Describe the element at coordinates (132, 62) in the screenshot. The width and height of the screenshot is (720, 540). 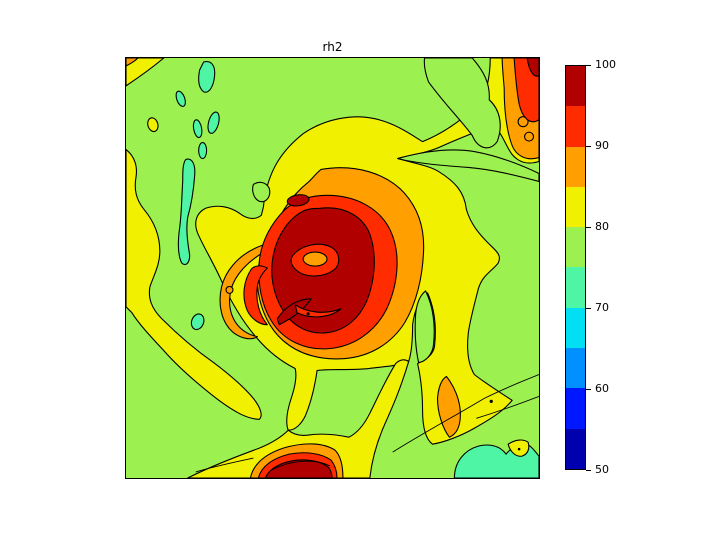
I see `nw-corner-orange-contour` at that location.